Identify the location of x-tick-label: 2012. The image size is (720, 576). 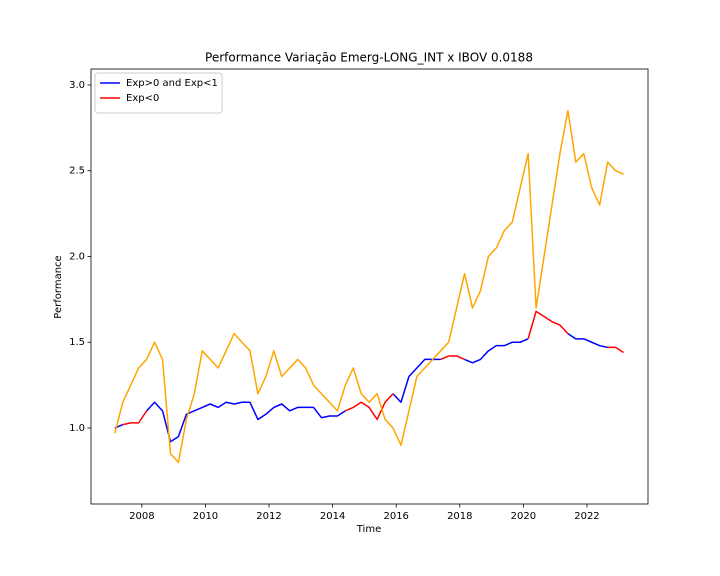
(268, 516).